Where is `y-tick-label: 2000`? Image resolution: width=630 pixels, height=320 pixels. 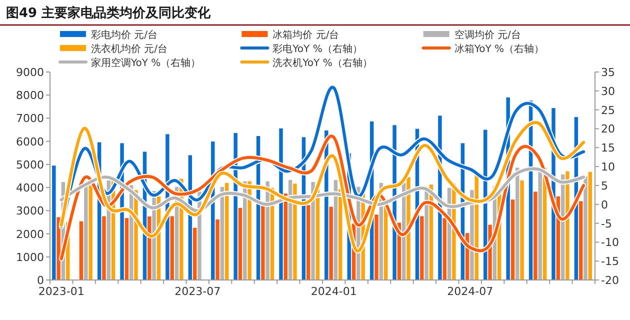
y-tick-label: 2000 is located at coordinates (30, 234).